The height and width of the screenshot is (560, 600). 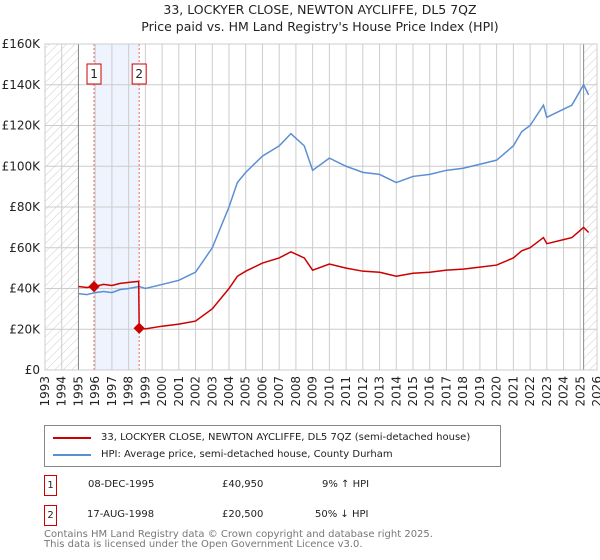 What do you see at coordinates (463, 391) in the screenshot?
I see `x-tick-label: 2018` at bounding box center [463, 391].